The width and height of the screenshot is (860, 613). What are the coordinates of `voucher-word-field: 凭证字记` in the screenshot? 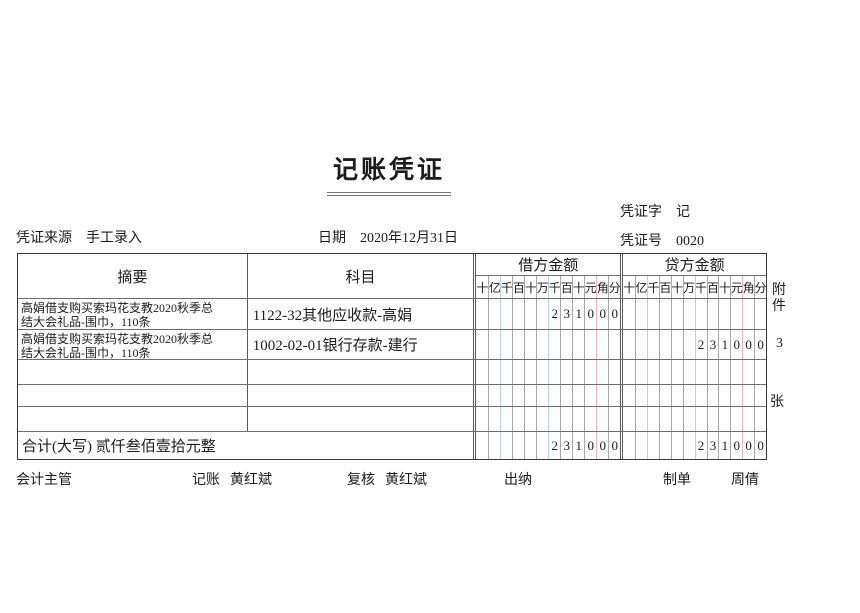 It's located at (655, 211).